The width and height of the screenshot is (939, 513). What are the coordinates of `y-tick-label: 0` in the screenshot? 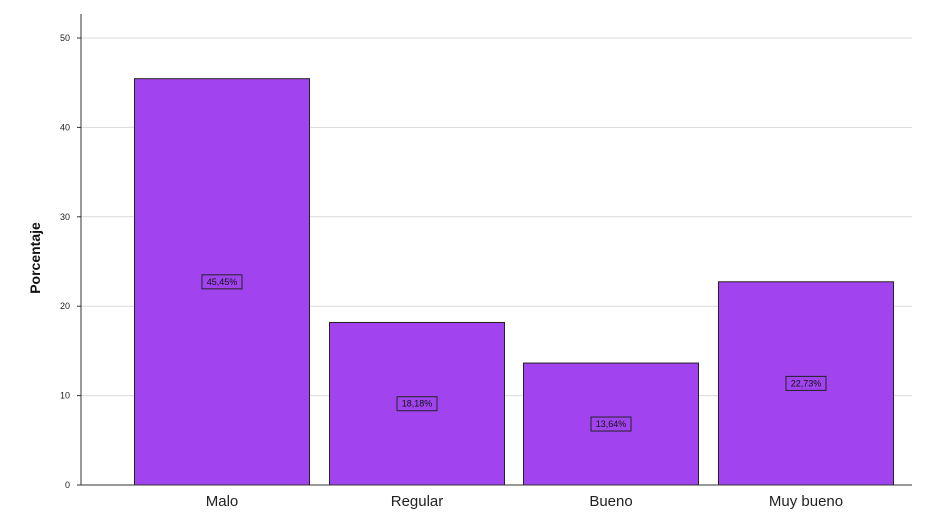 It's located at (67, 485).